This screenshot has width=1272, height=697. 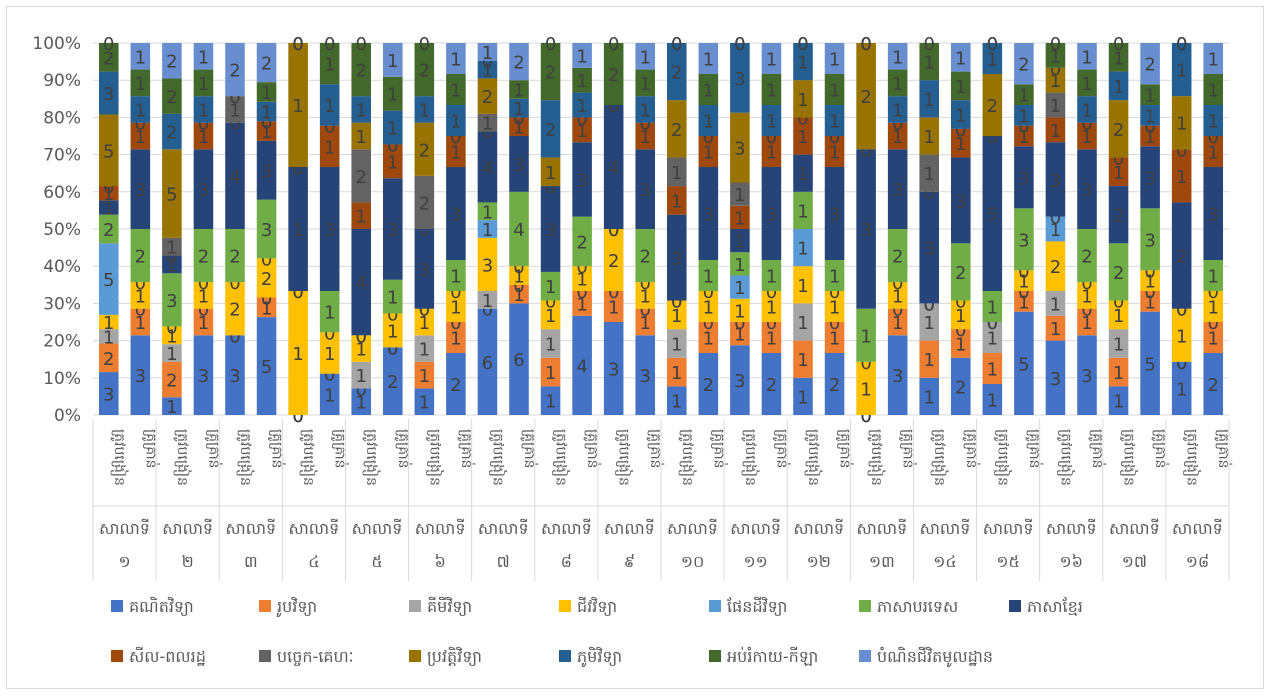 What do you see at coordinates (171, 195) in the screenshot?
I see `data-label: 5` at bounding box center [171, 195].